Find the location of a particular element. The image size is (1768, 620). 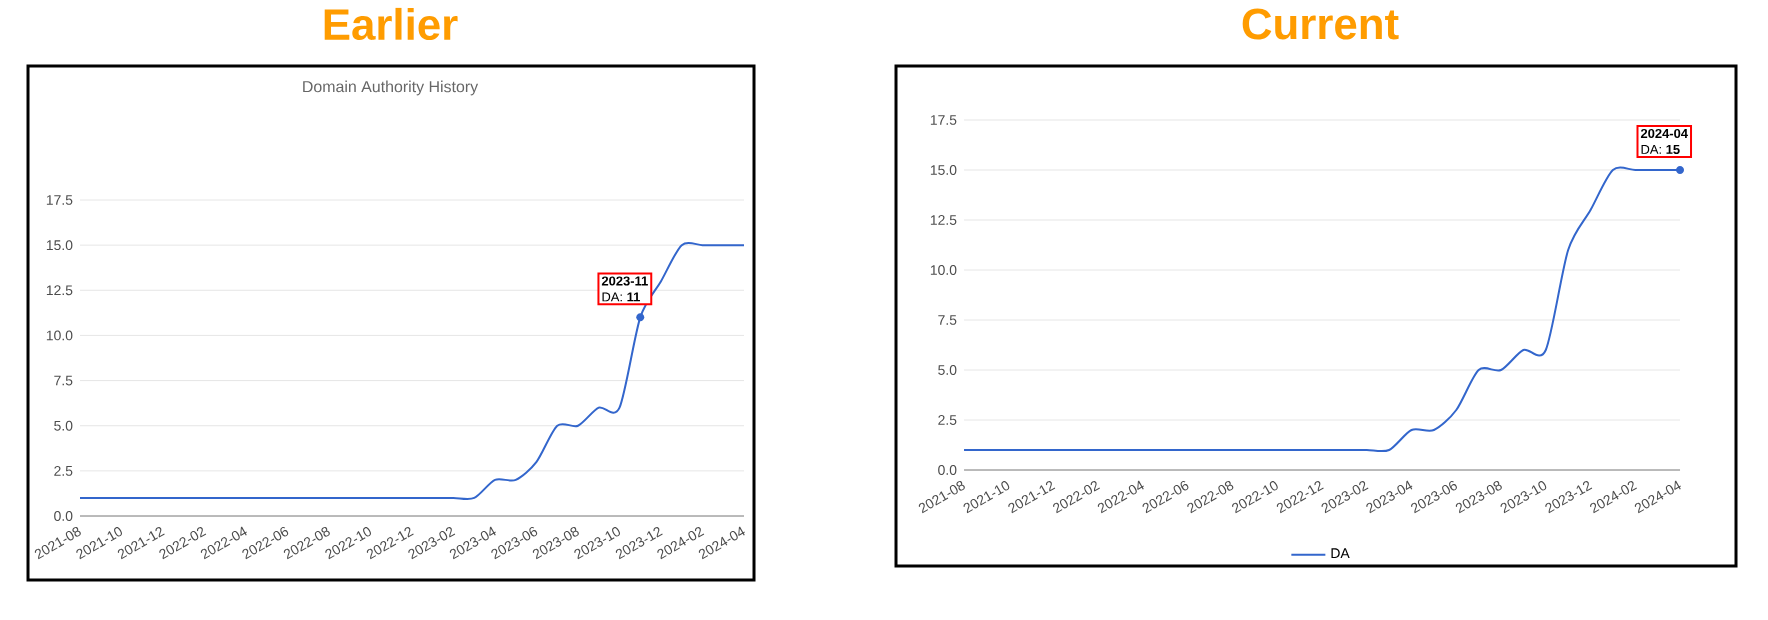

chart-title: Current is located at coordinates (1320, 24).